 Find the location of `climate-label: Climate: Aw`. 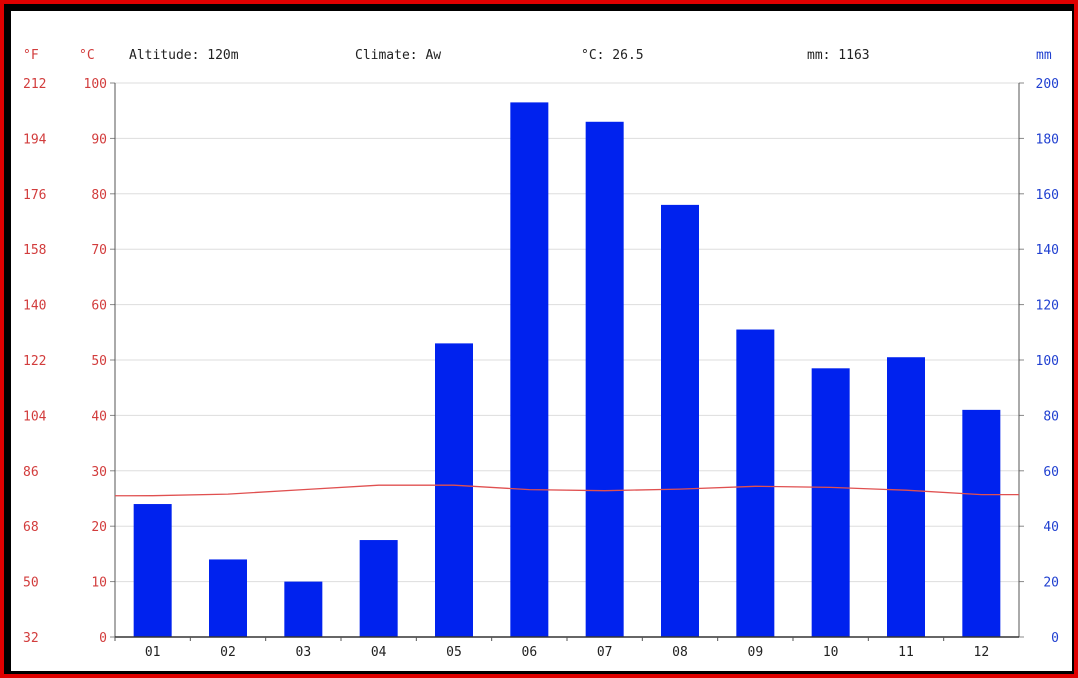

climate-label: Climate: Aw is located at coordinates (398, 55).